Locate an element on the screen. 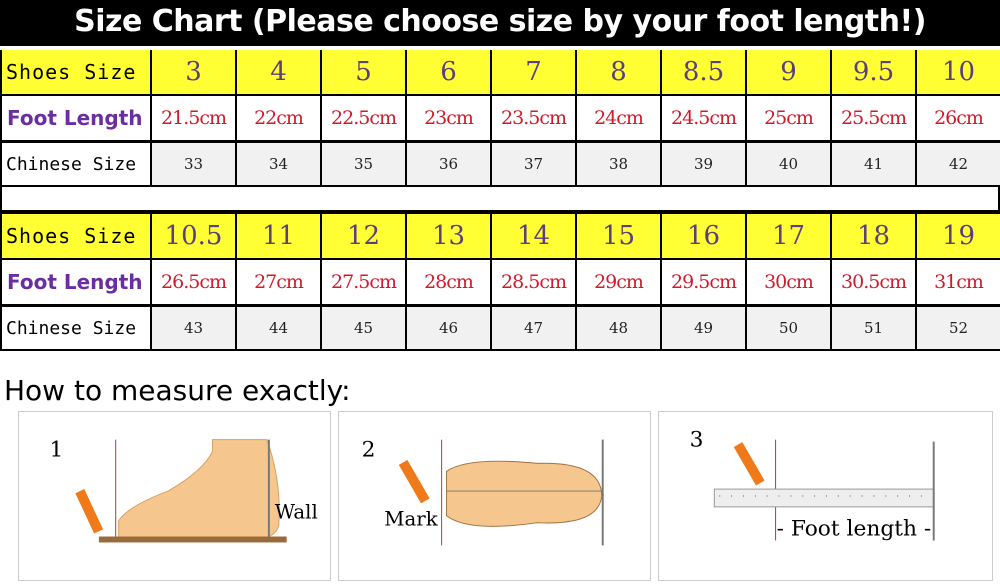 Image resolution: width=1000 pixels, height=585 pixels. chinese-cell: 41 is located at coordinates (874, 165).